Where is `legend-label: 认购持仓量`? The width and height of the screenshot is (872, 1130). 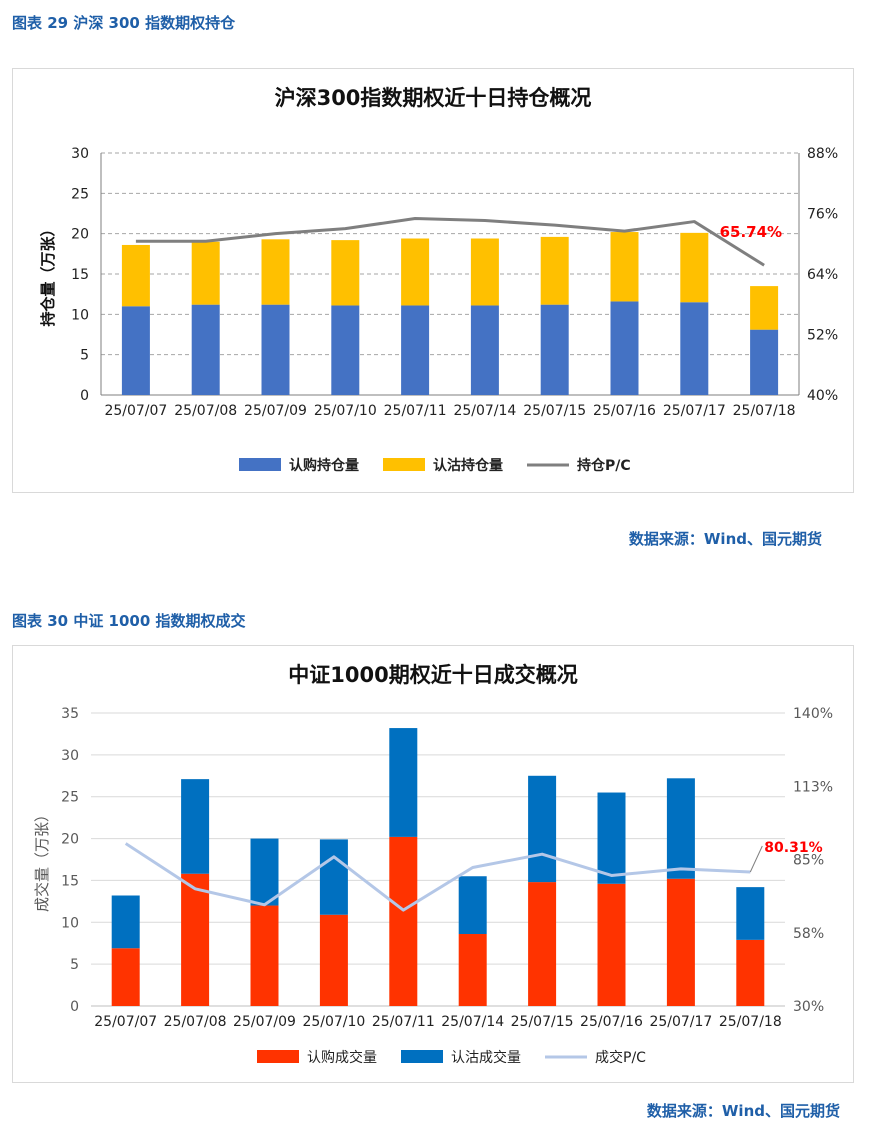 legend-label: 认购持仓量 is located at coordinates (324, 465).